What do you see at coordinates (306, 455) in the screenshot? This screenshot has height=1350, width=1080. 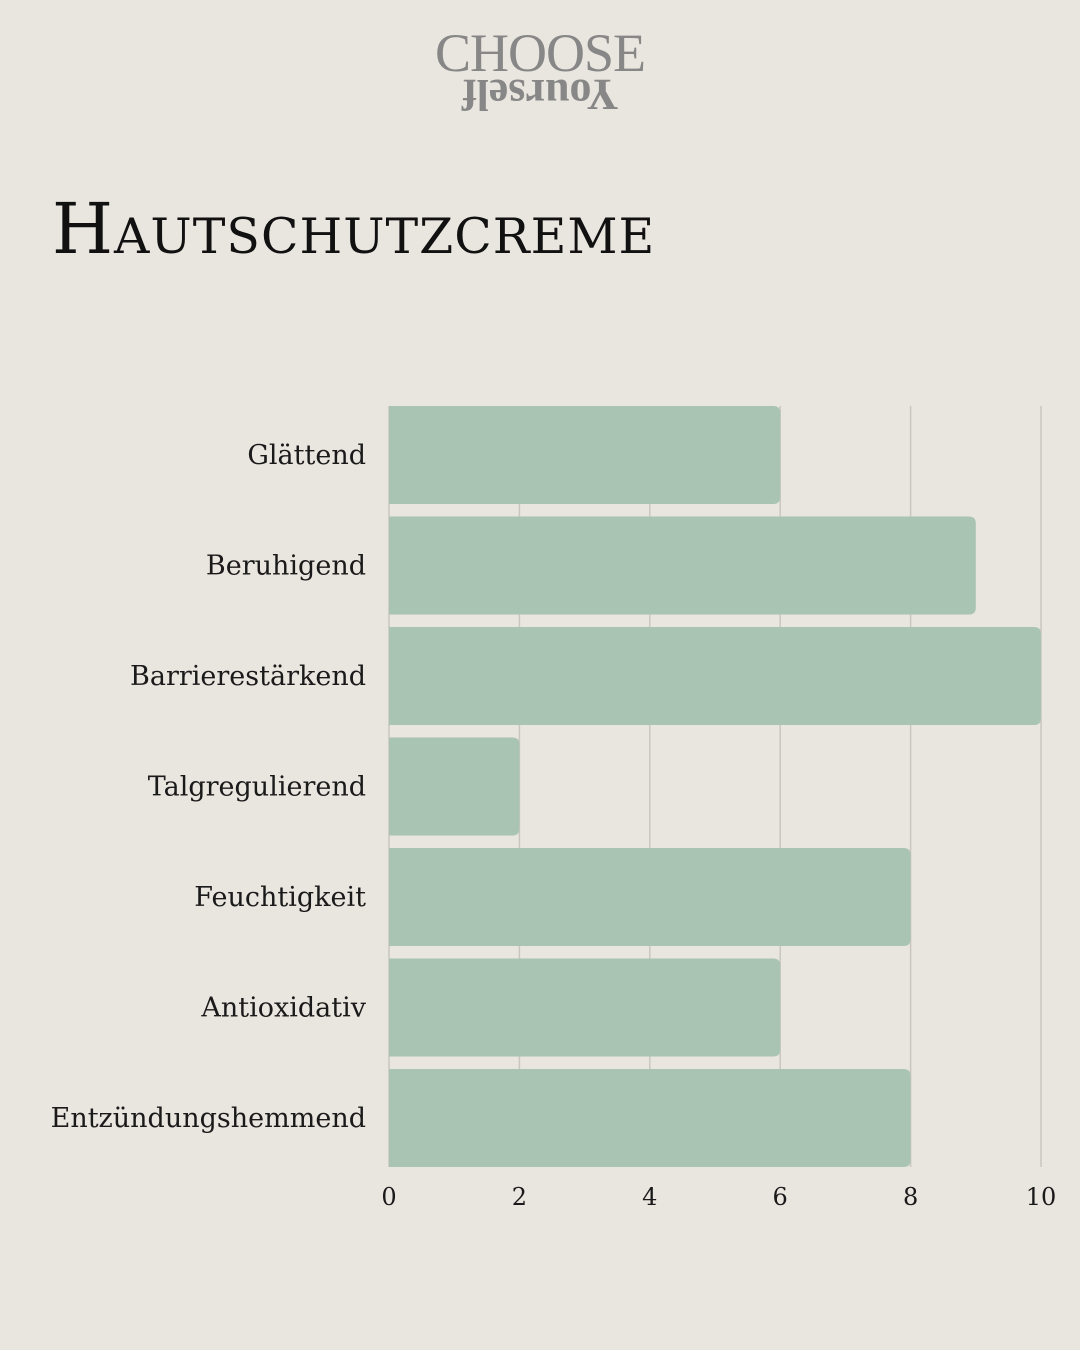 I see `category-label: Glättend` at bounding box center [306, 455].